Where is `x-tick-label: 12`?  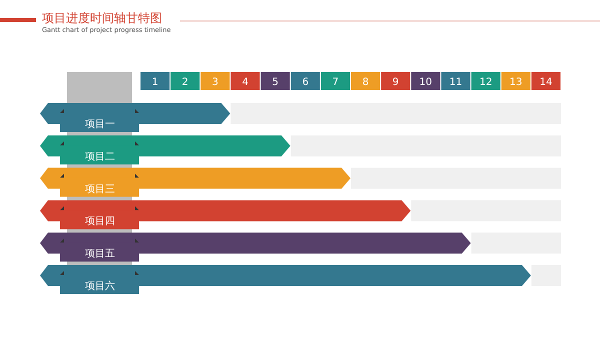 x-tick-label: 12 is located at coordinates (485, 82).